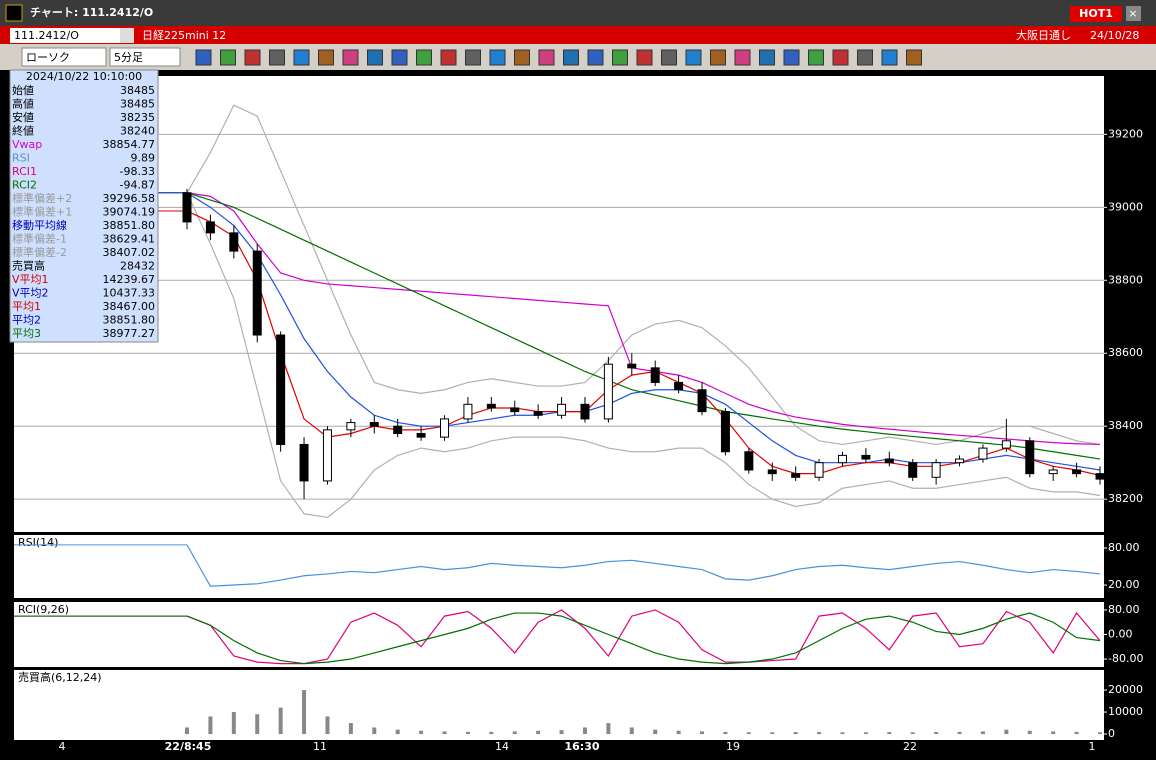  I want to click on info-value: 38235, so click(137, 117).